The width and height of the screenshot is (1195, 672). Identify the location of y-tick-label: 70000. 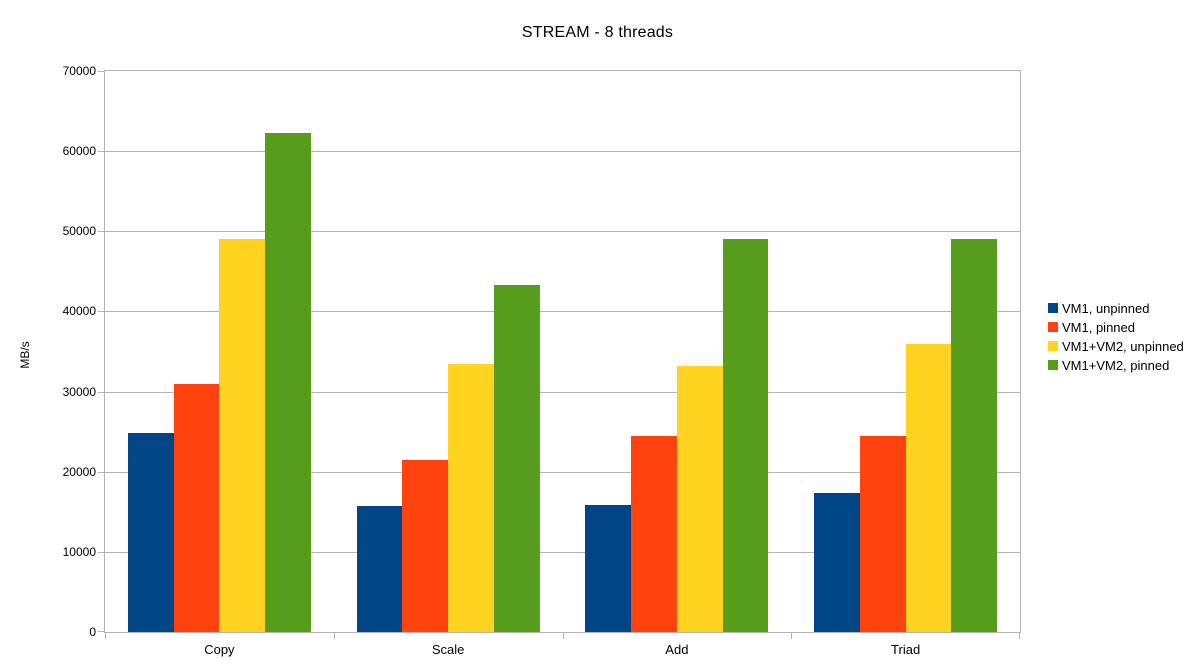
(79, 71).